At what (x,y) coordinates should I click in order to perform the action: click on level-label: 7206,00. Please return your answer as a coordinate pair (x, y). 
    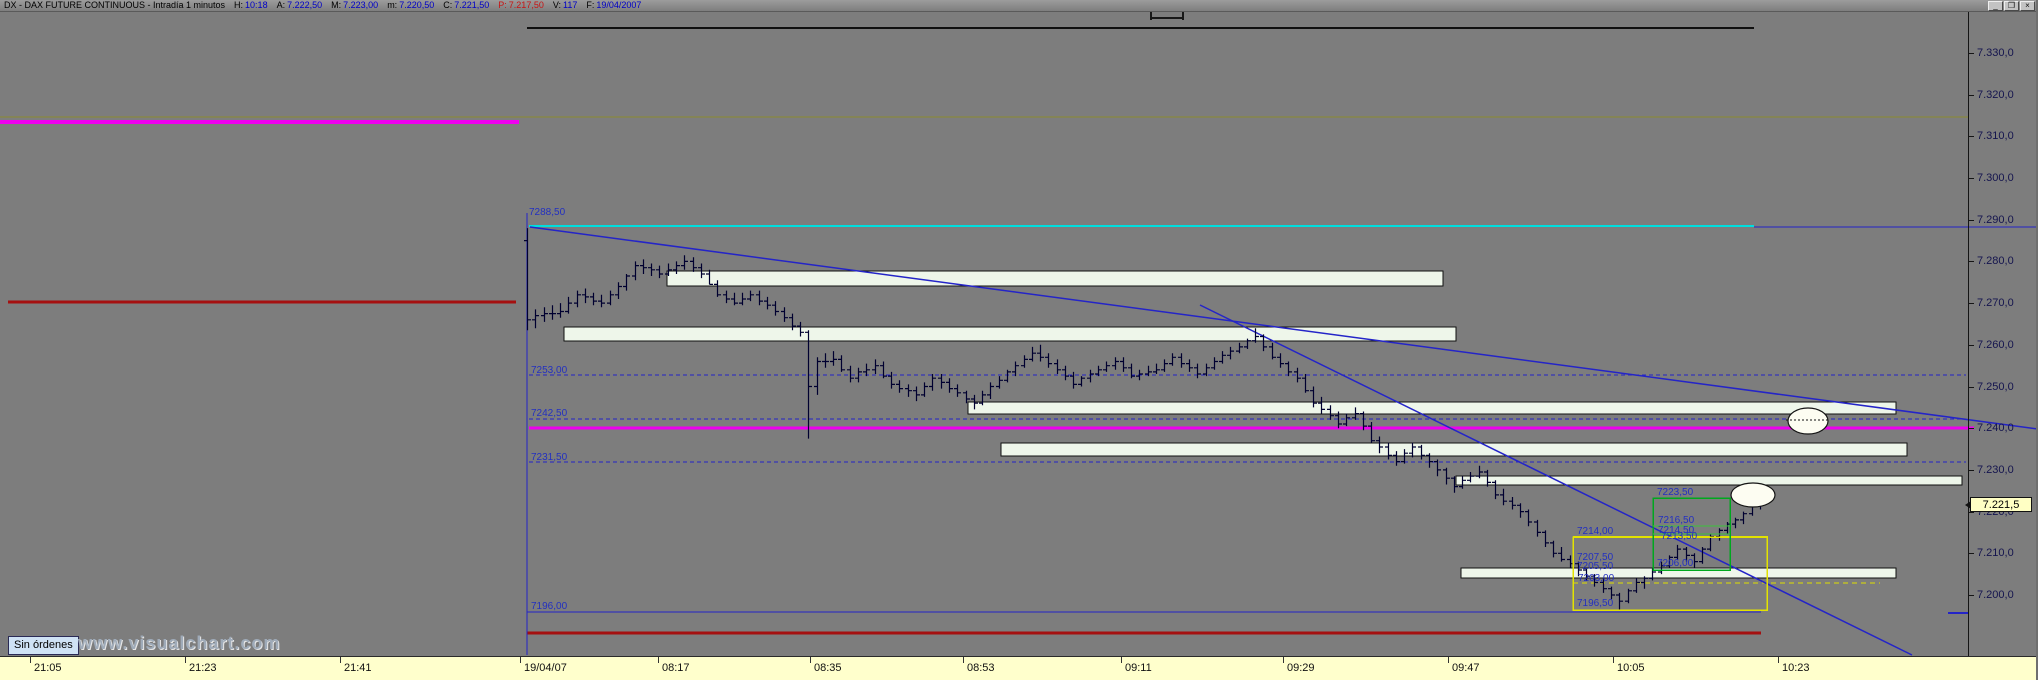
    Looking at the image, I should click on (1675, 563).